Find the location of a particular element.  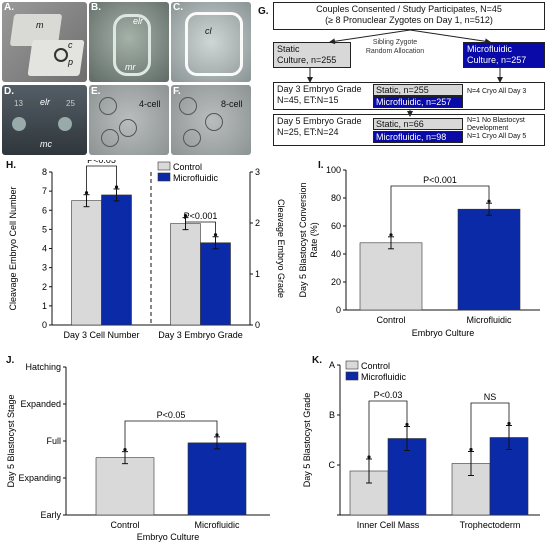

photo-c-label-cl: cl is located at coordinates (208, 31).